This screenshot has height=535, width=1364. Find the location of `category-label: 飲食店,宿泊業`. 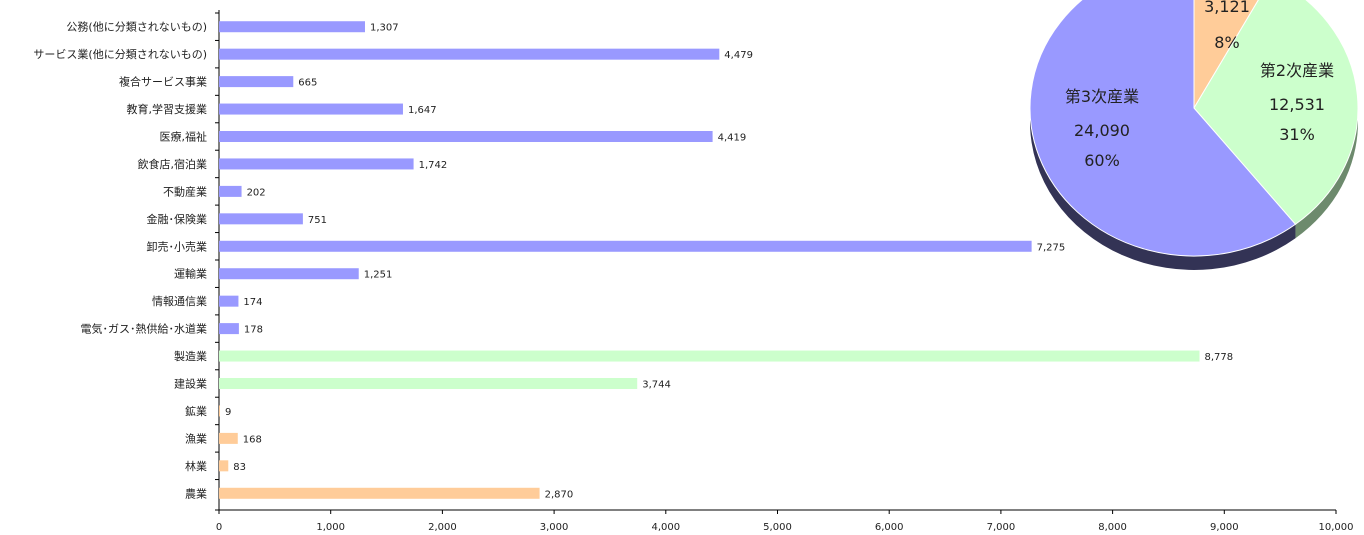

category-label: 飲食店,宿泊業 is located at coordinates (173, 164).